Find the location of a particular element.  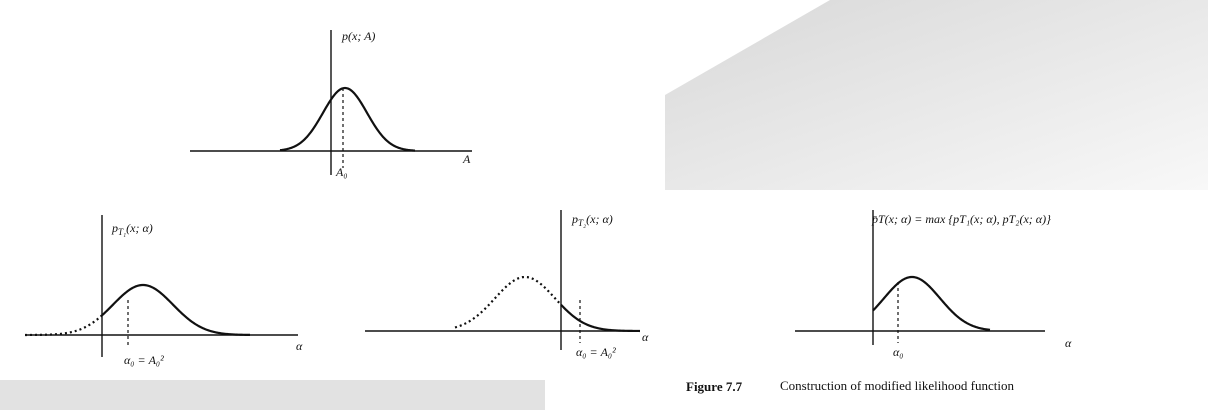

marker-label: A₀ is located at coordinates (341, 172).